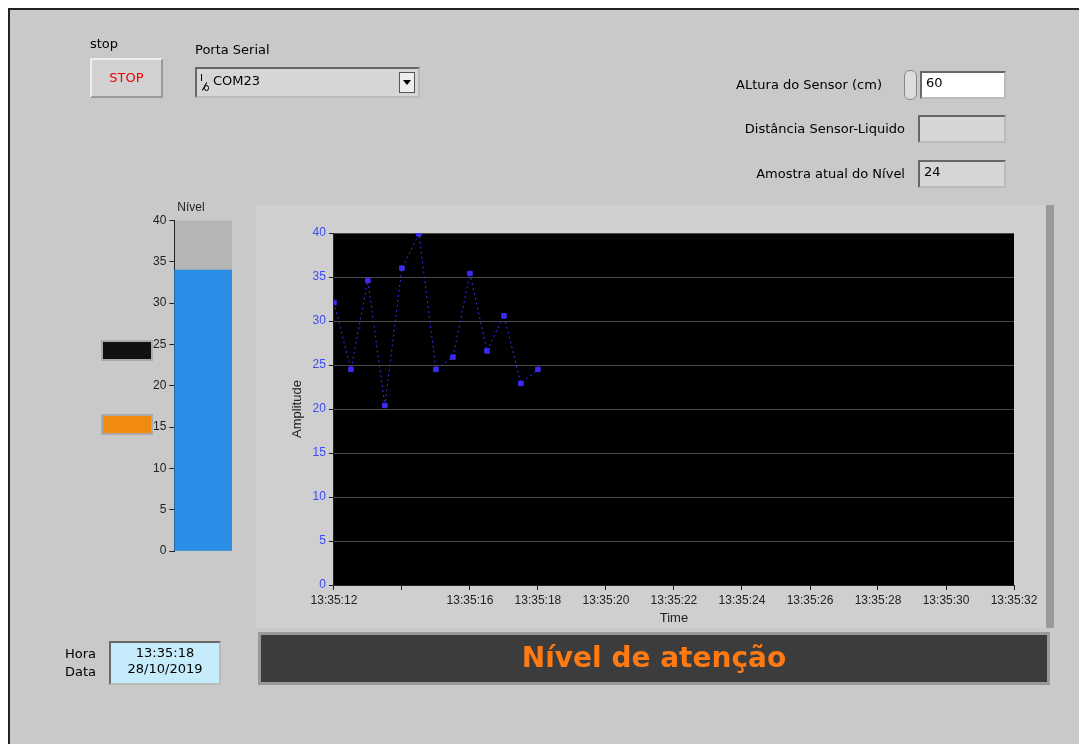 This screenshot has width=1079, height=744. What do you see at coordinates (165, 652) in the screenshot?
I see `text: 13:35:18` at bounding box center [165, 652].